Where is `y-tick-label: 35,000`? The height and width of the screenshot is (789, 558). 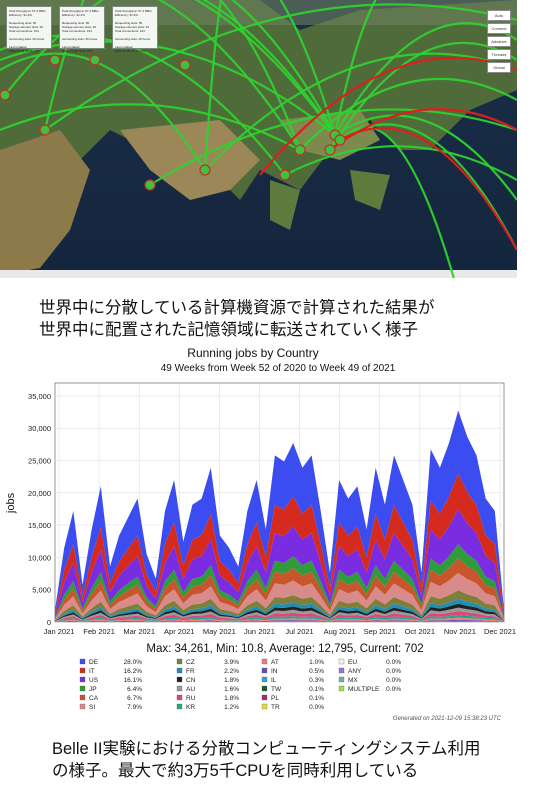
y-tick-label: 35,000 is located at coordinates (39, 396).